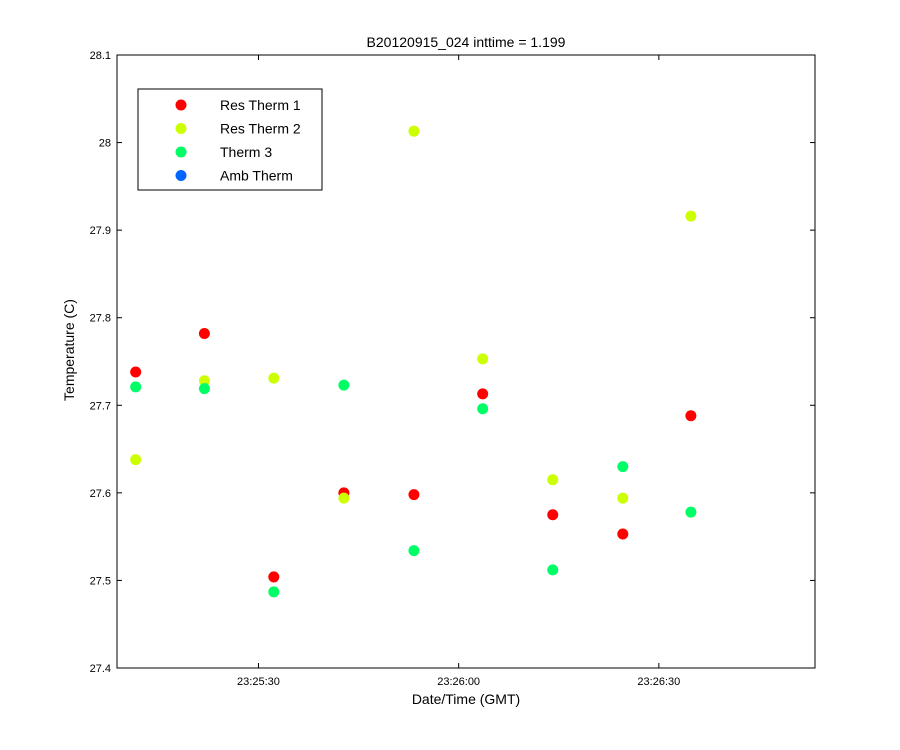 This screenshot has height=750, width=900. I want to click on legend: Res Therm 1 Res Therm 2 Therm 3 Amb Therm, so click(230, 139).